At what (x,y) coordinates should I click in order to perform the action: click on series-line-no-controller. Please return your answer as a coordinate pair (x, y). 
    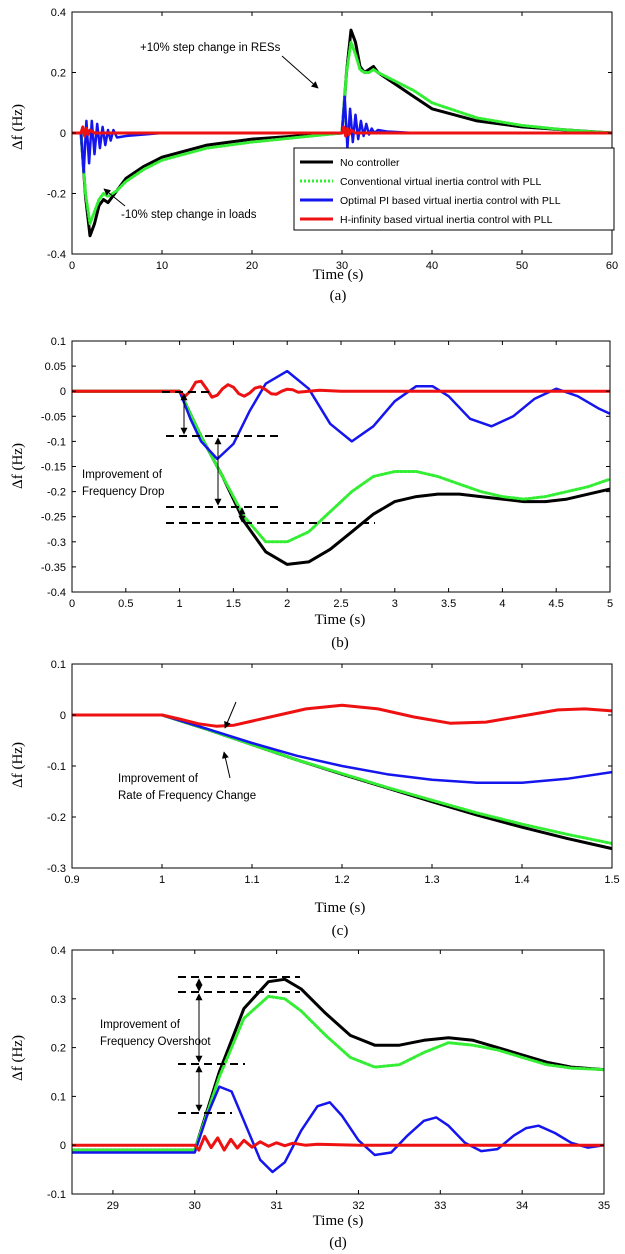
    Looking at the image, I should click on (338, 1064).